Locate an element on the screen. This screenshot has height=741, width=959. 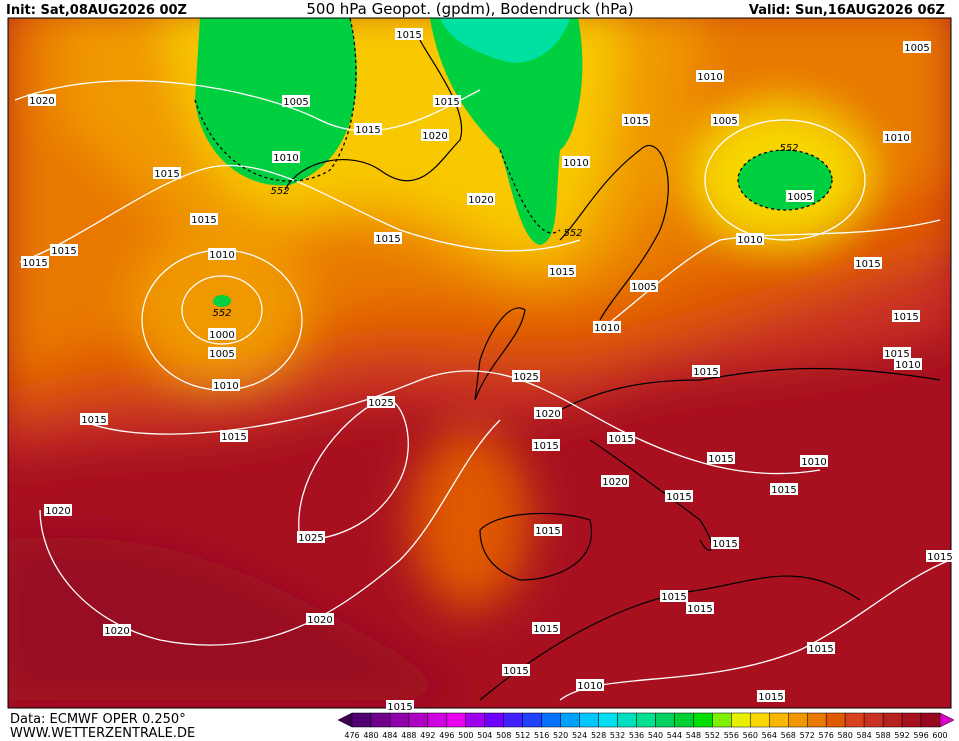
isobar-label: 1000 is located at coordinates (221, 335).